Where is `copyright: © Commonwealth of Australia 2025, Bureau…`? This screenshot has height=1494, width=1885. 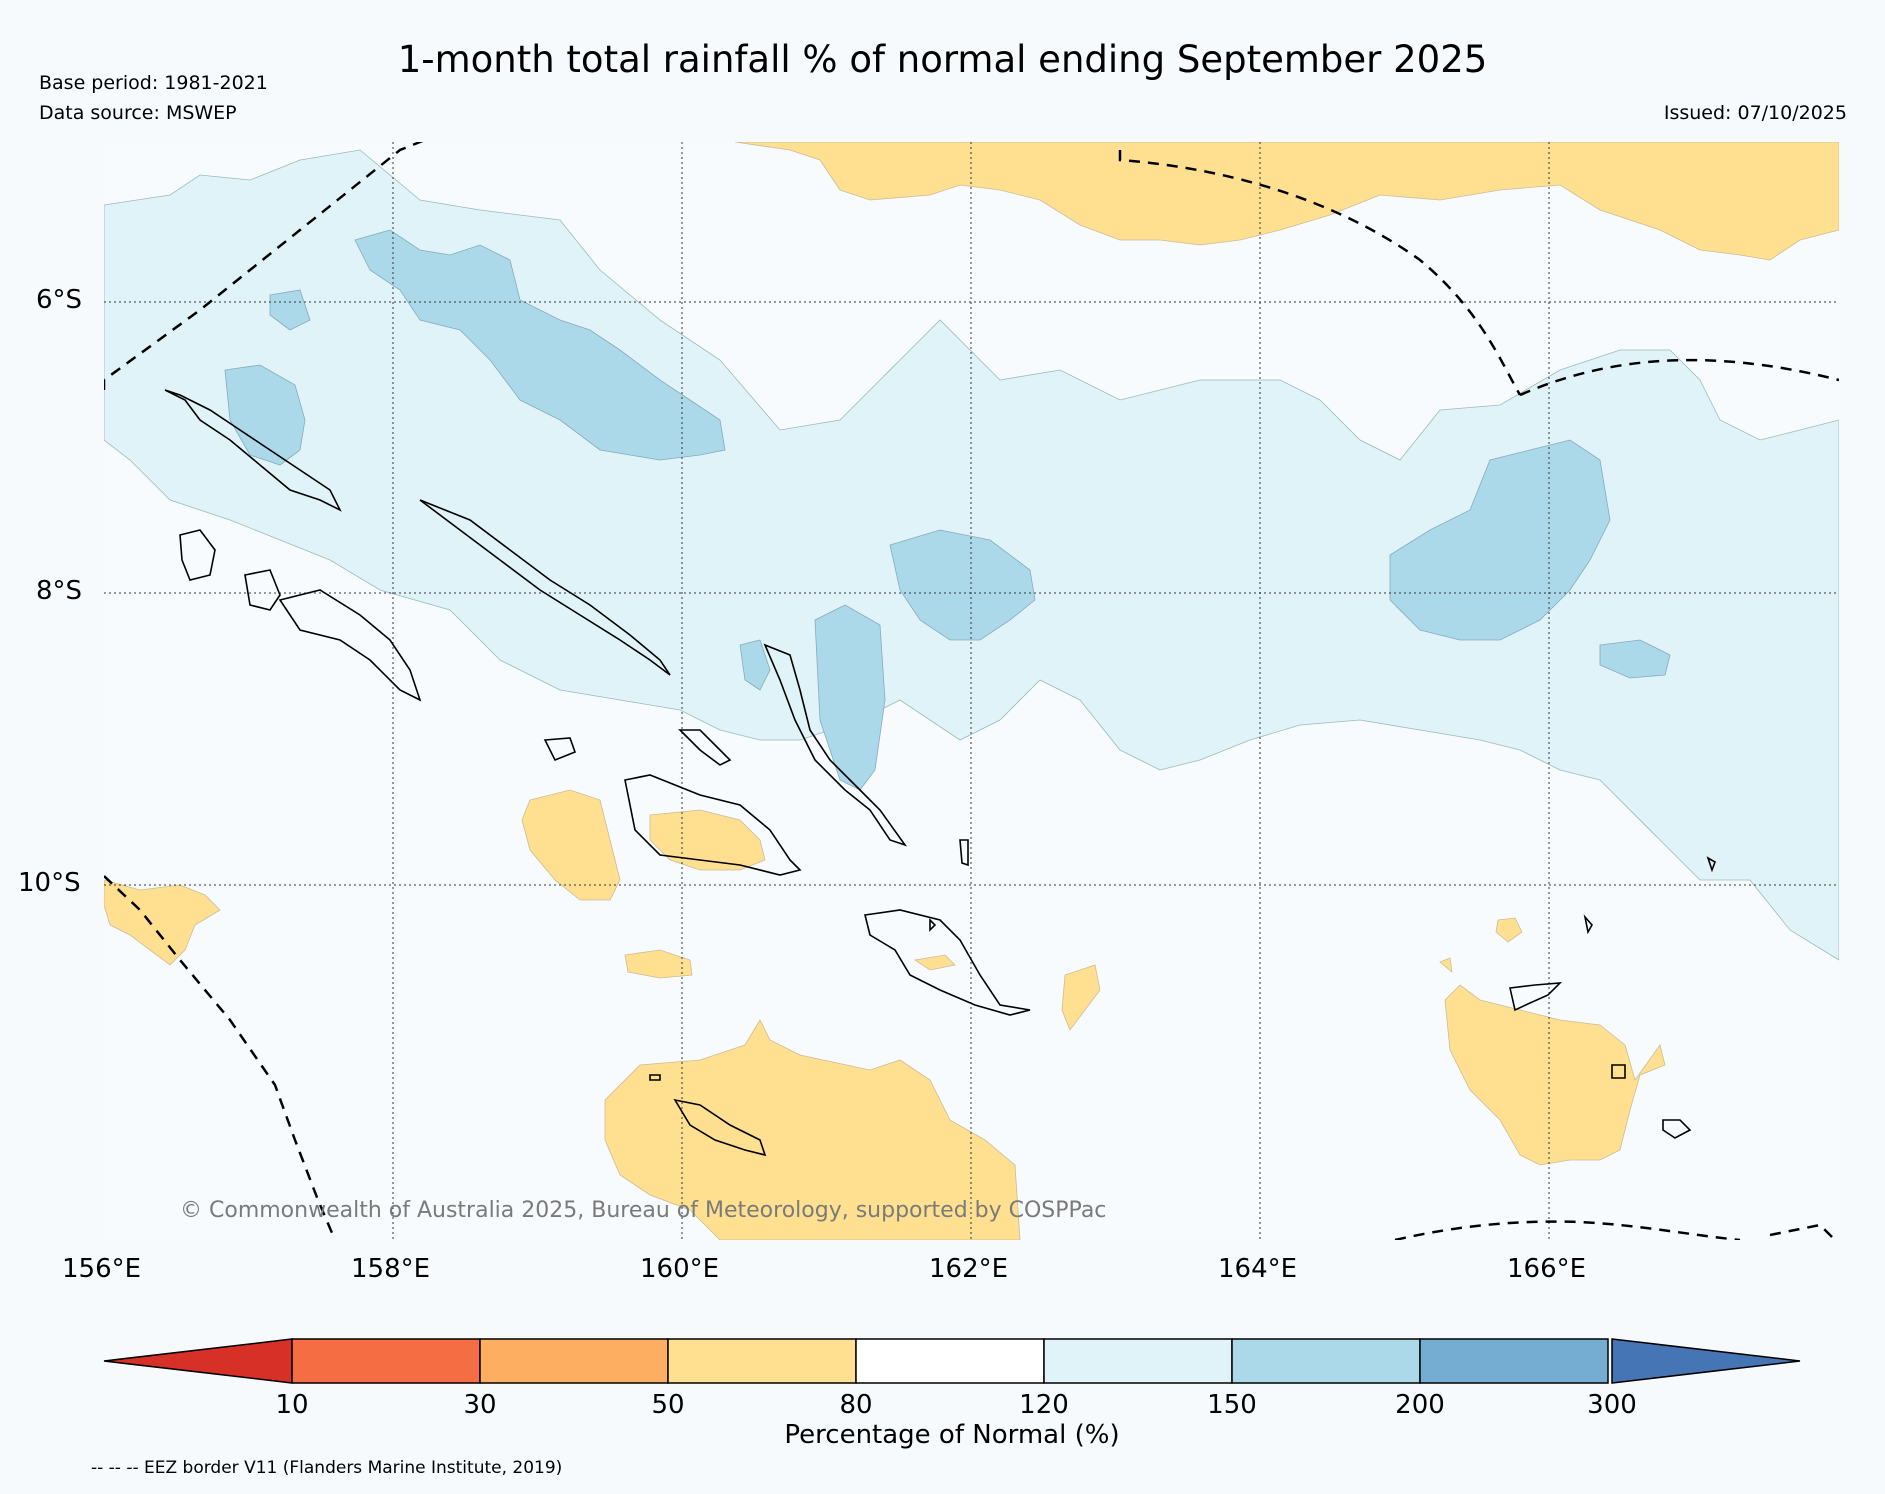 copyright: © Commonwealth of Australia 2025, Bureau… is located at coordinates (643, 1210).